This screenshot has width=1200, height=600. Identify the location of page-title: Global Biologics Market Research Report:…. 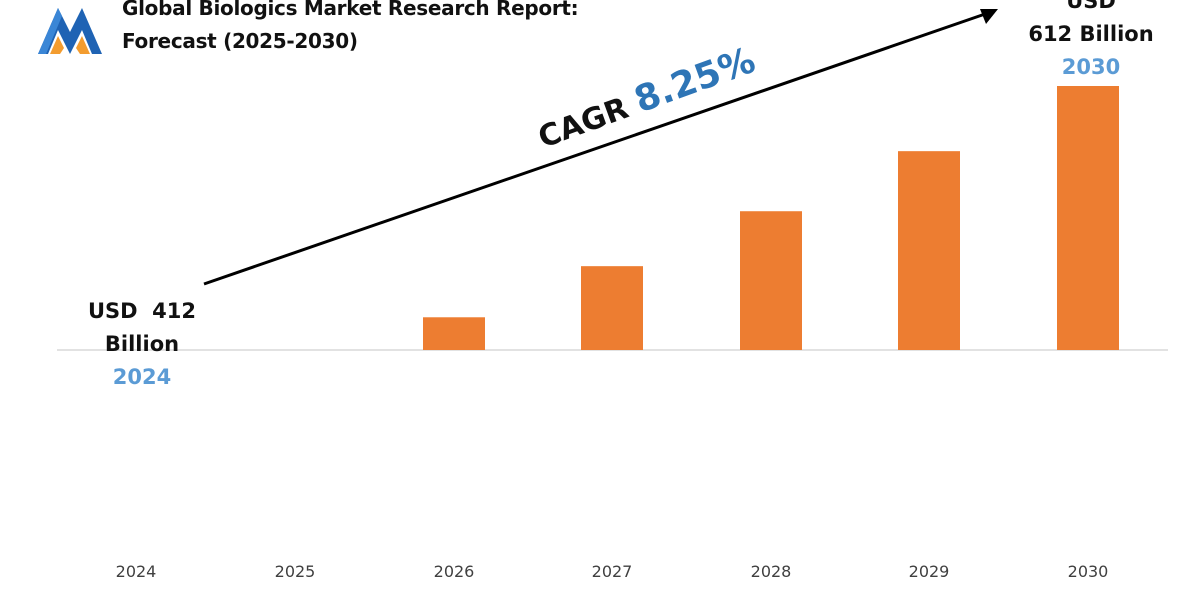
(350, 29).